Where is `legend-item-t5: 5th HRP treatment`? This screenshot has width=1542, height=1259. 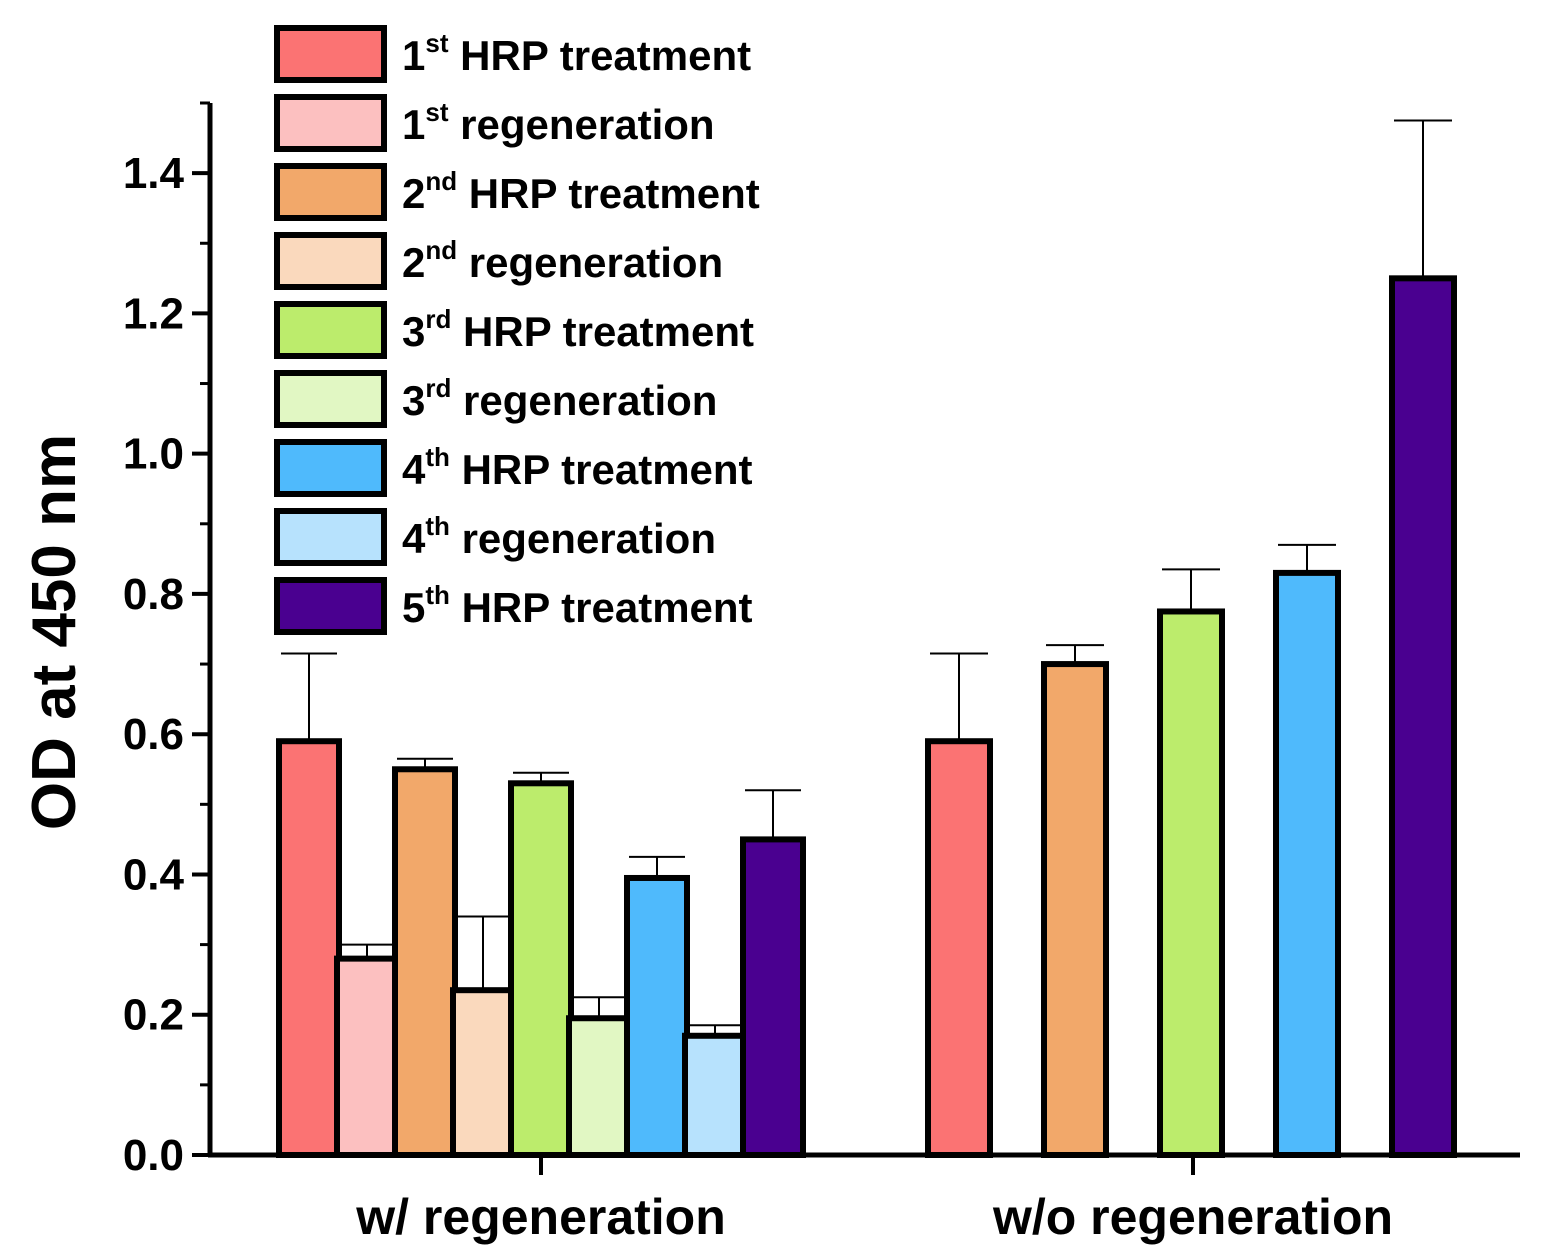
legend-item-t5: 5th HRP treatment is located at coordinates (513, 606).